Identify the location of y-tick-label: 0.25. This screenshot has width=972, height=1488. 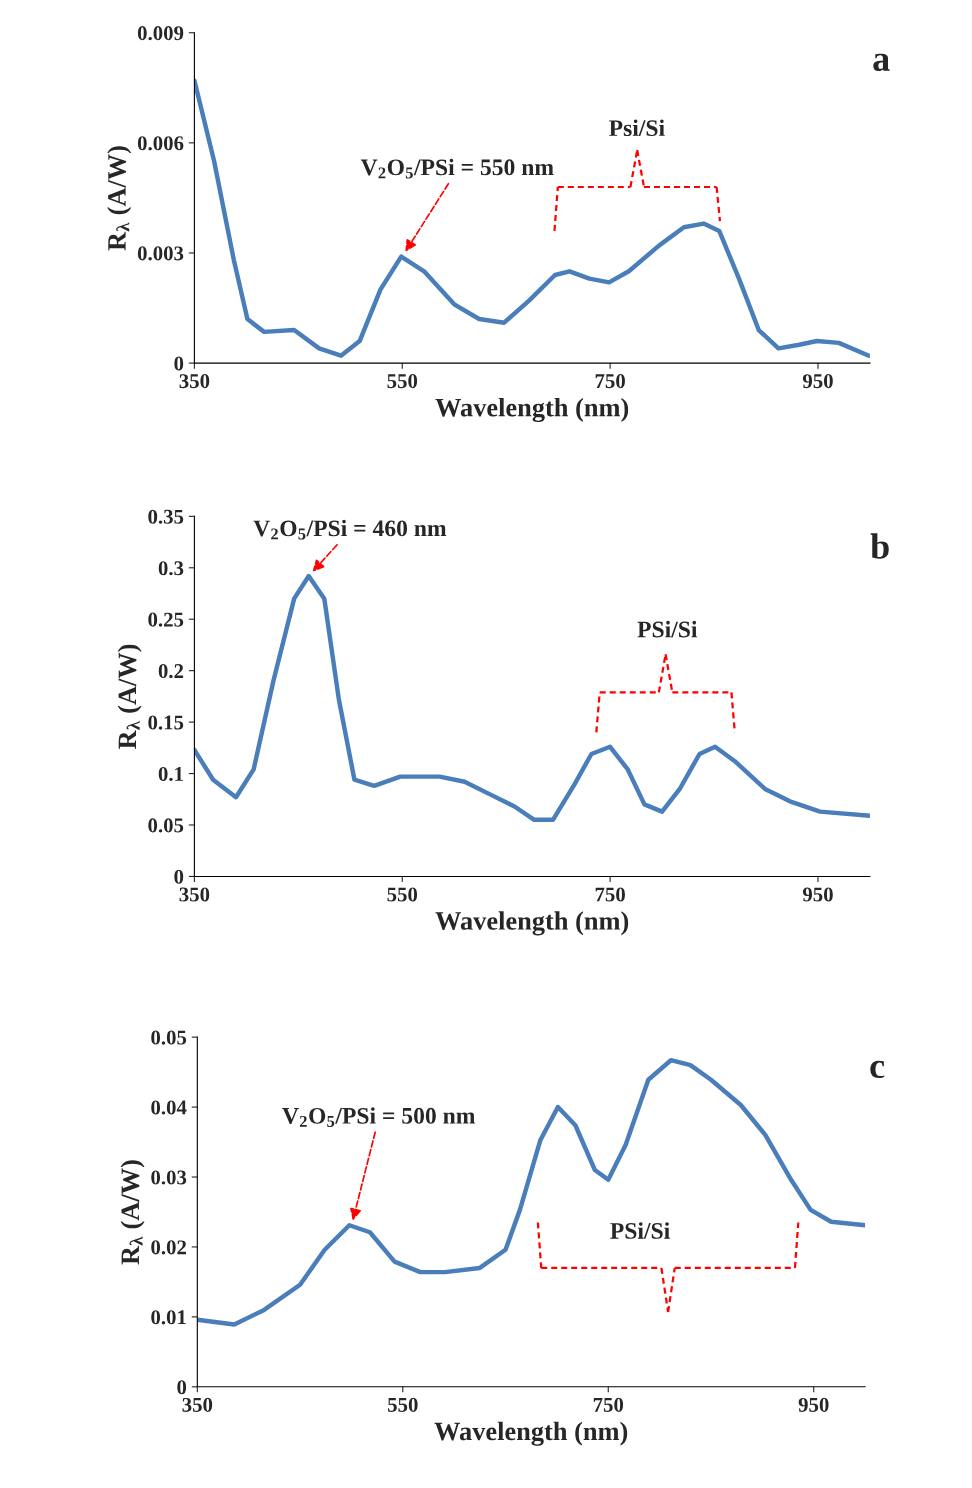
(166, 619).